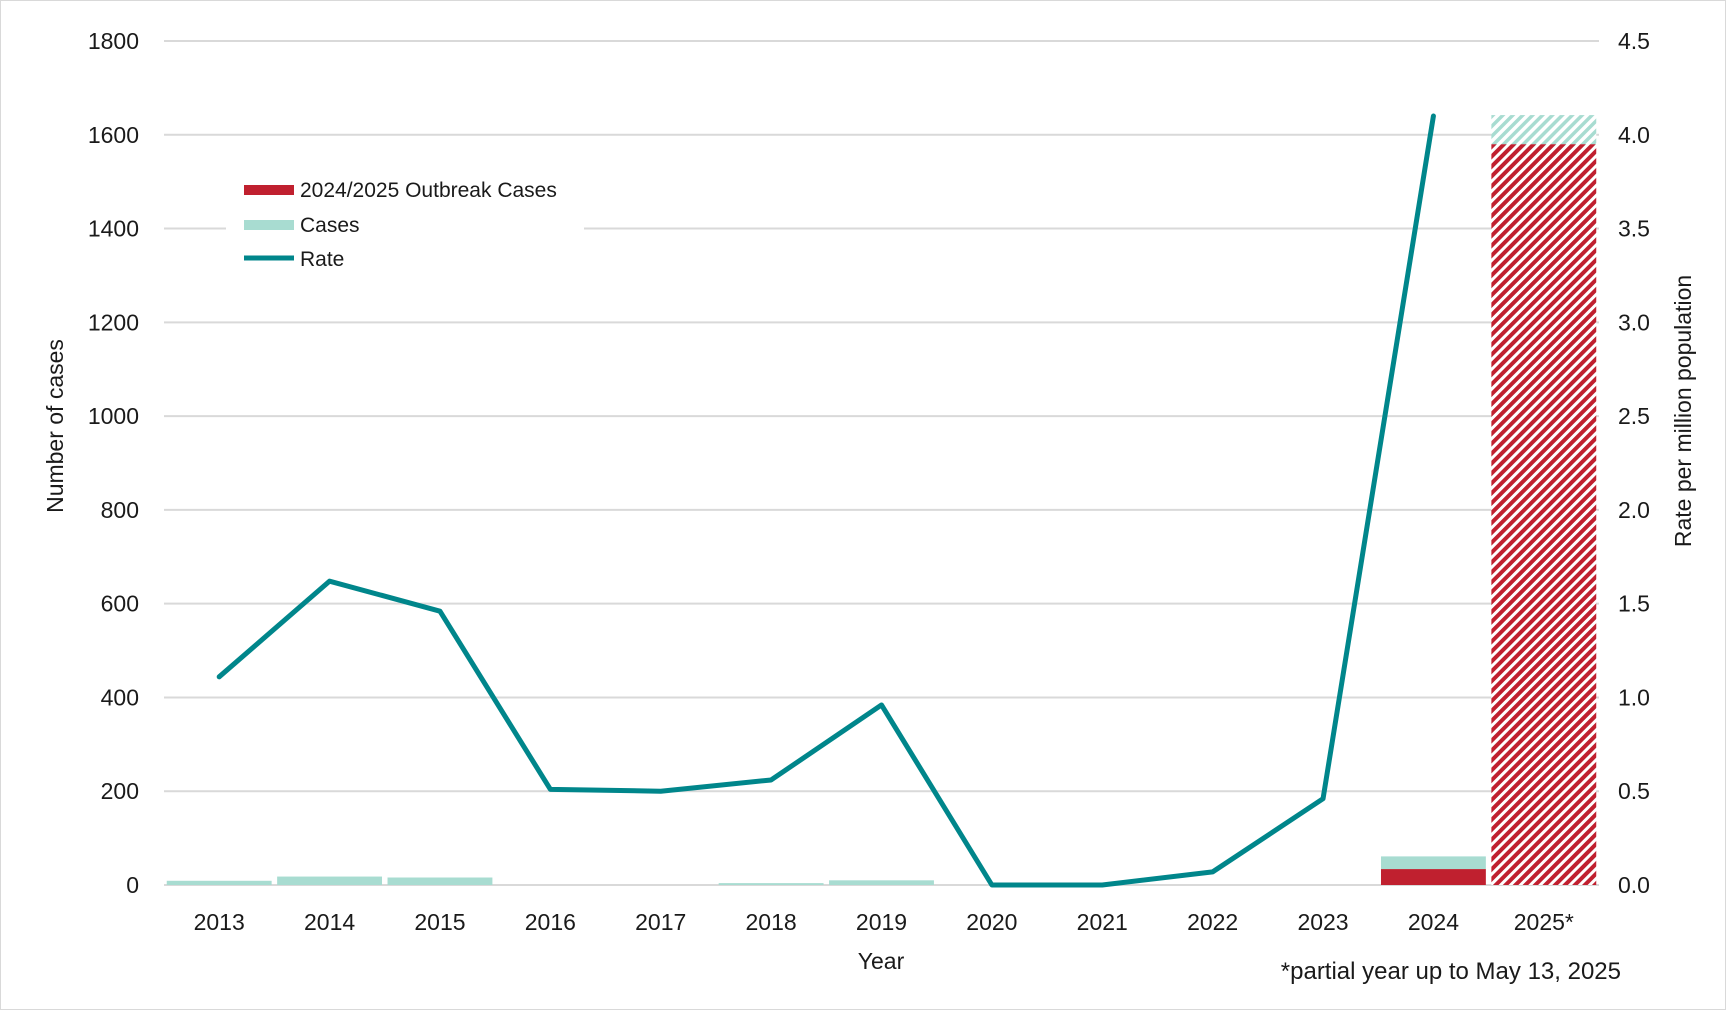  What do you see at coordinates (1634, 322) in the screenshot?
I see `y-right-tick-label: 3.0` at bounding box center [1634, 322].